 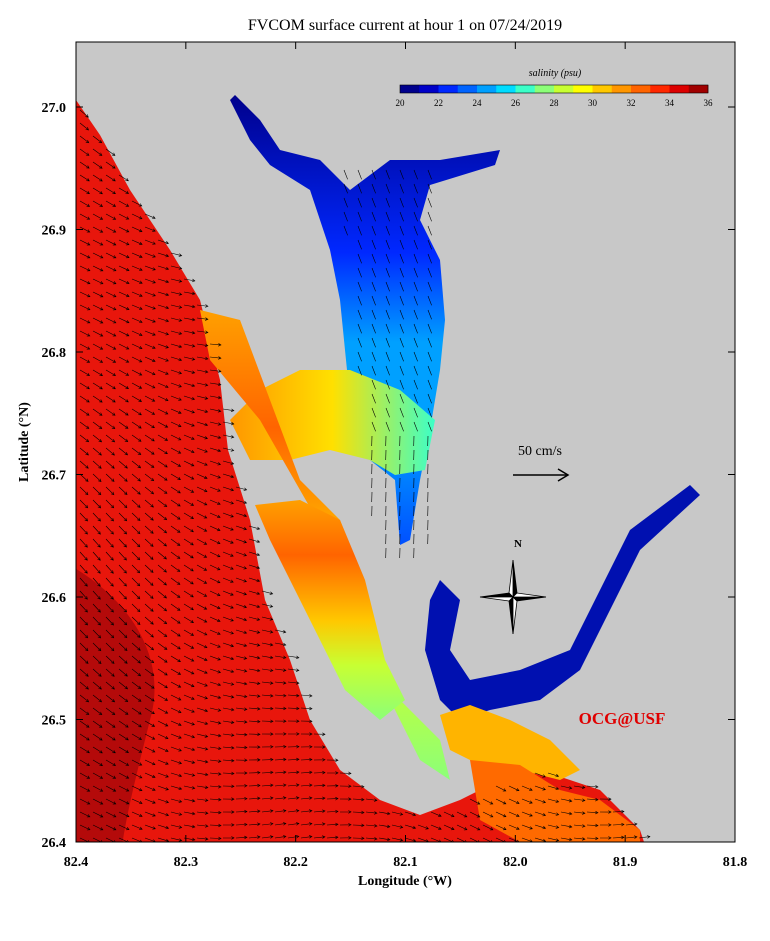 I want to click on x-tick-label: 82.2, so click(x=295, y=862).